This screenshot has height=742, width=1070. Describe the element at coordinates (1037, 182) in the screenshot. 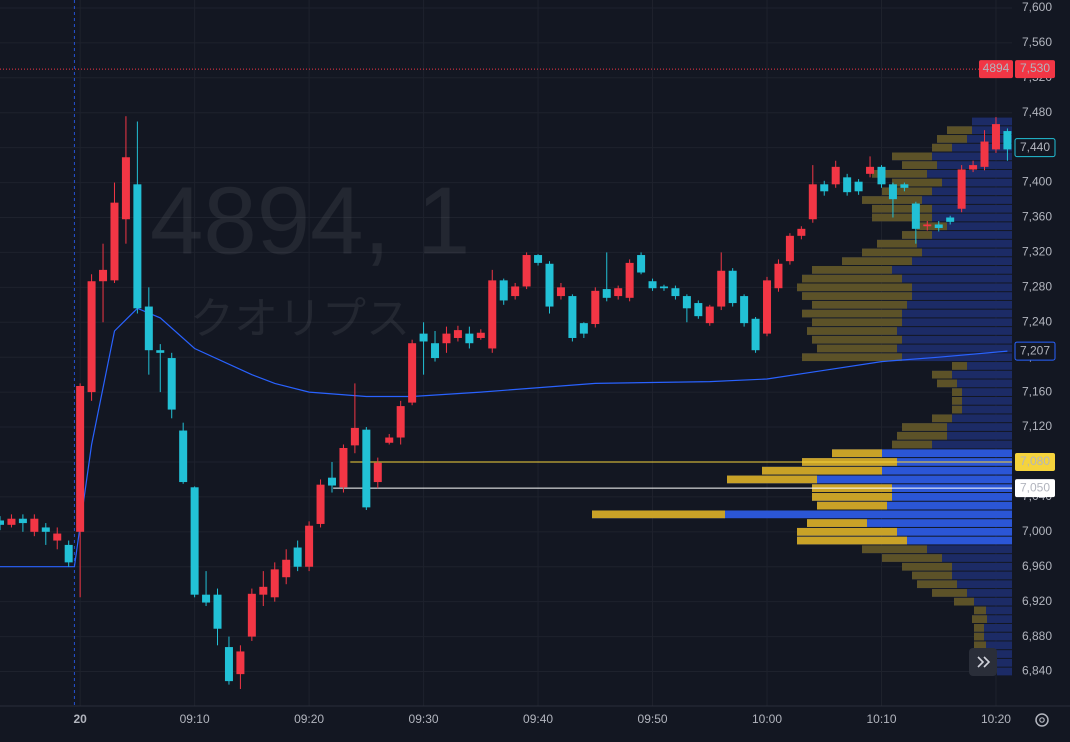

I see `y-tick-label: 7,400` at that location.